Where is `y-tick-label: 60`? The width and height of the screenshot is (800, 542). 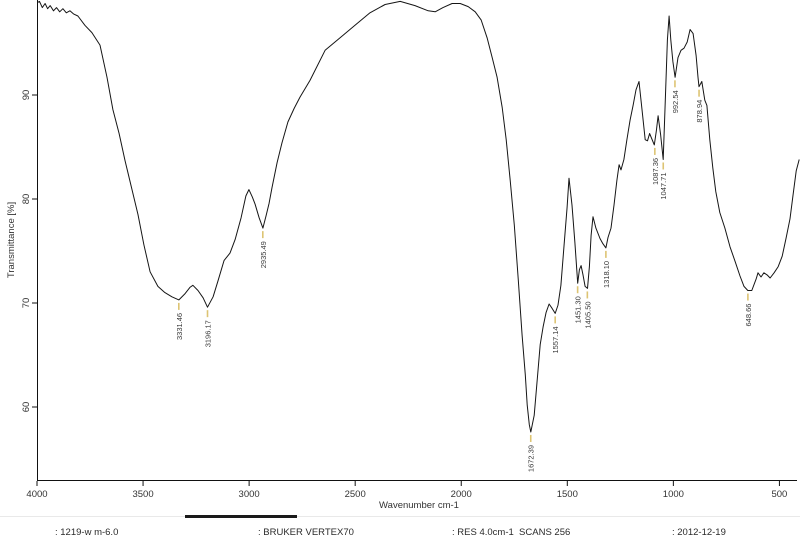 y-tick-label: 60 is located at coordinates (26, 407).